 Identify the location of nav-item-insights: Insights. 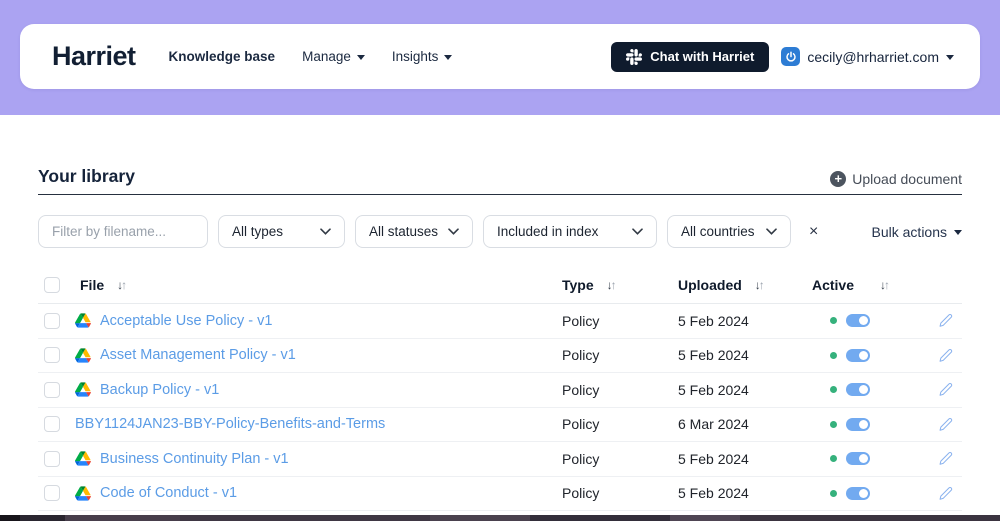
(422, 56).